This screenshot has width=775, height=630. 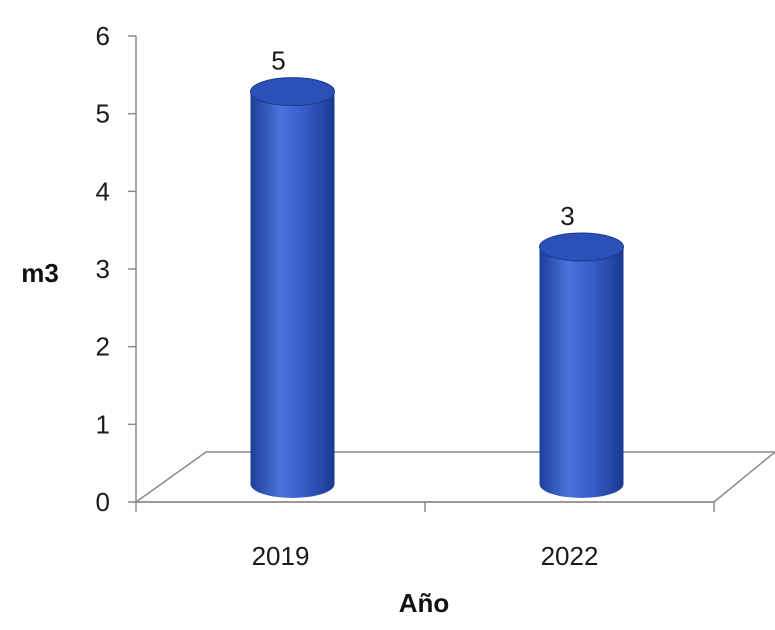 I want to click on y-tick-label: 4, so click(x=103, y=191).